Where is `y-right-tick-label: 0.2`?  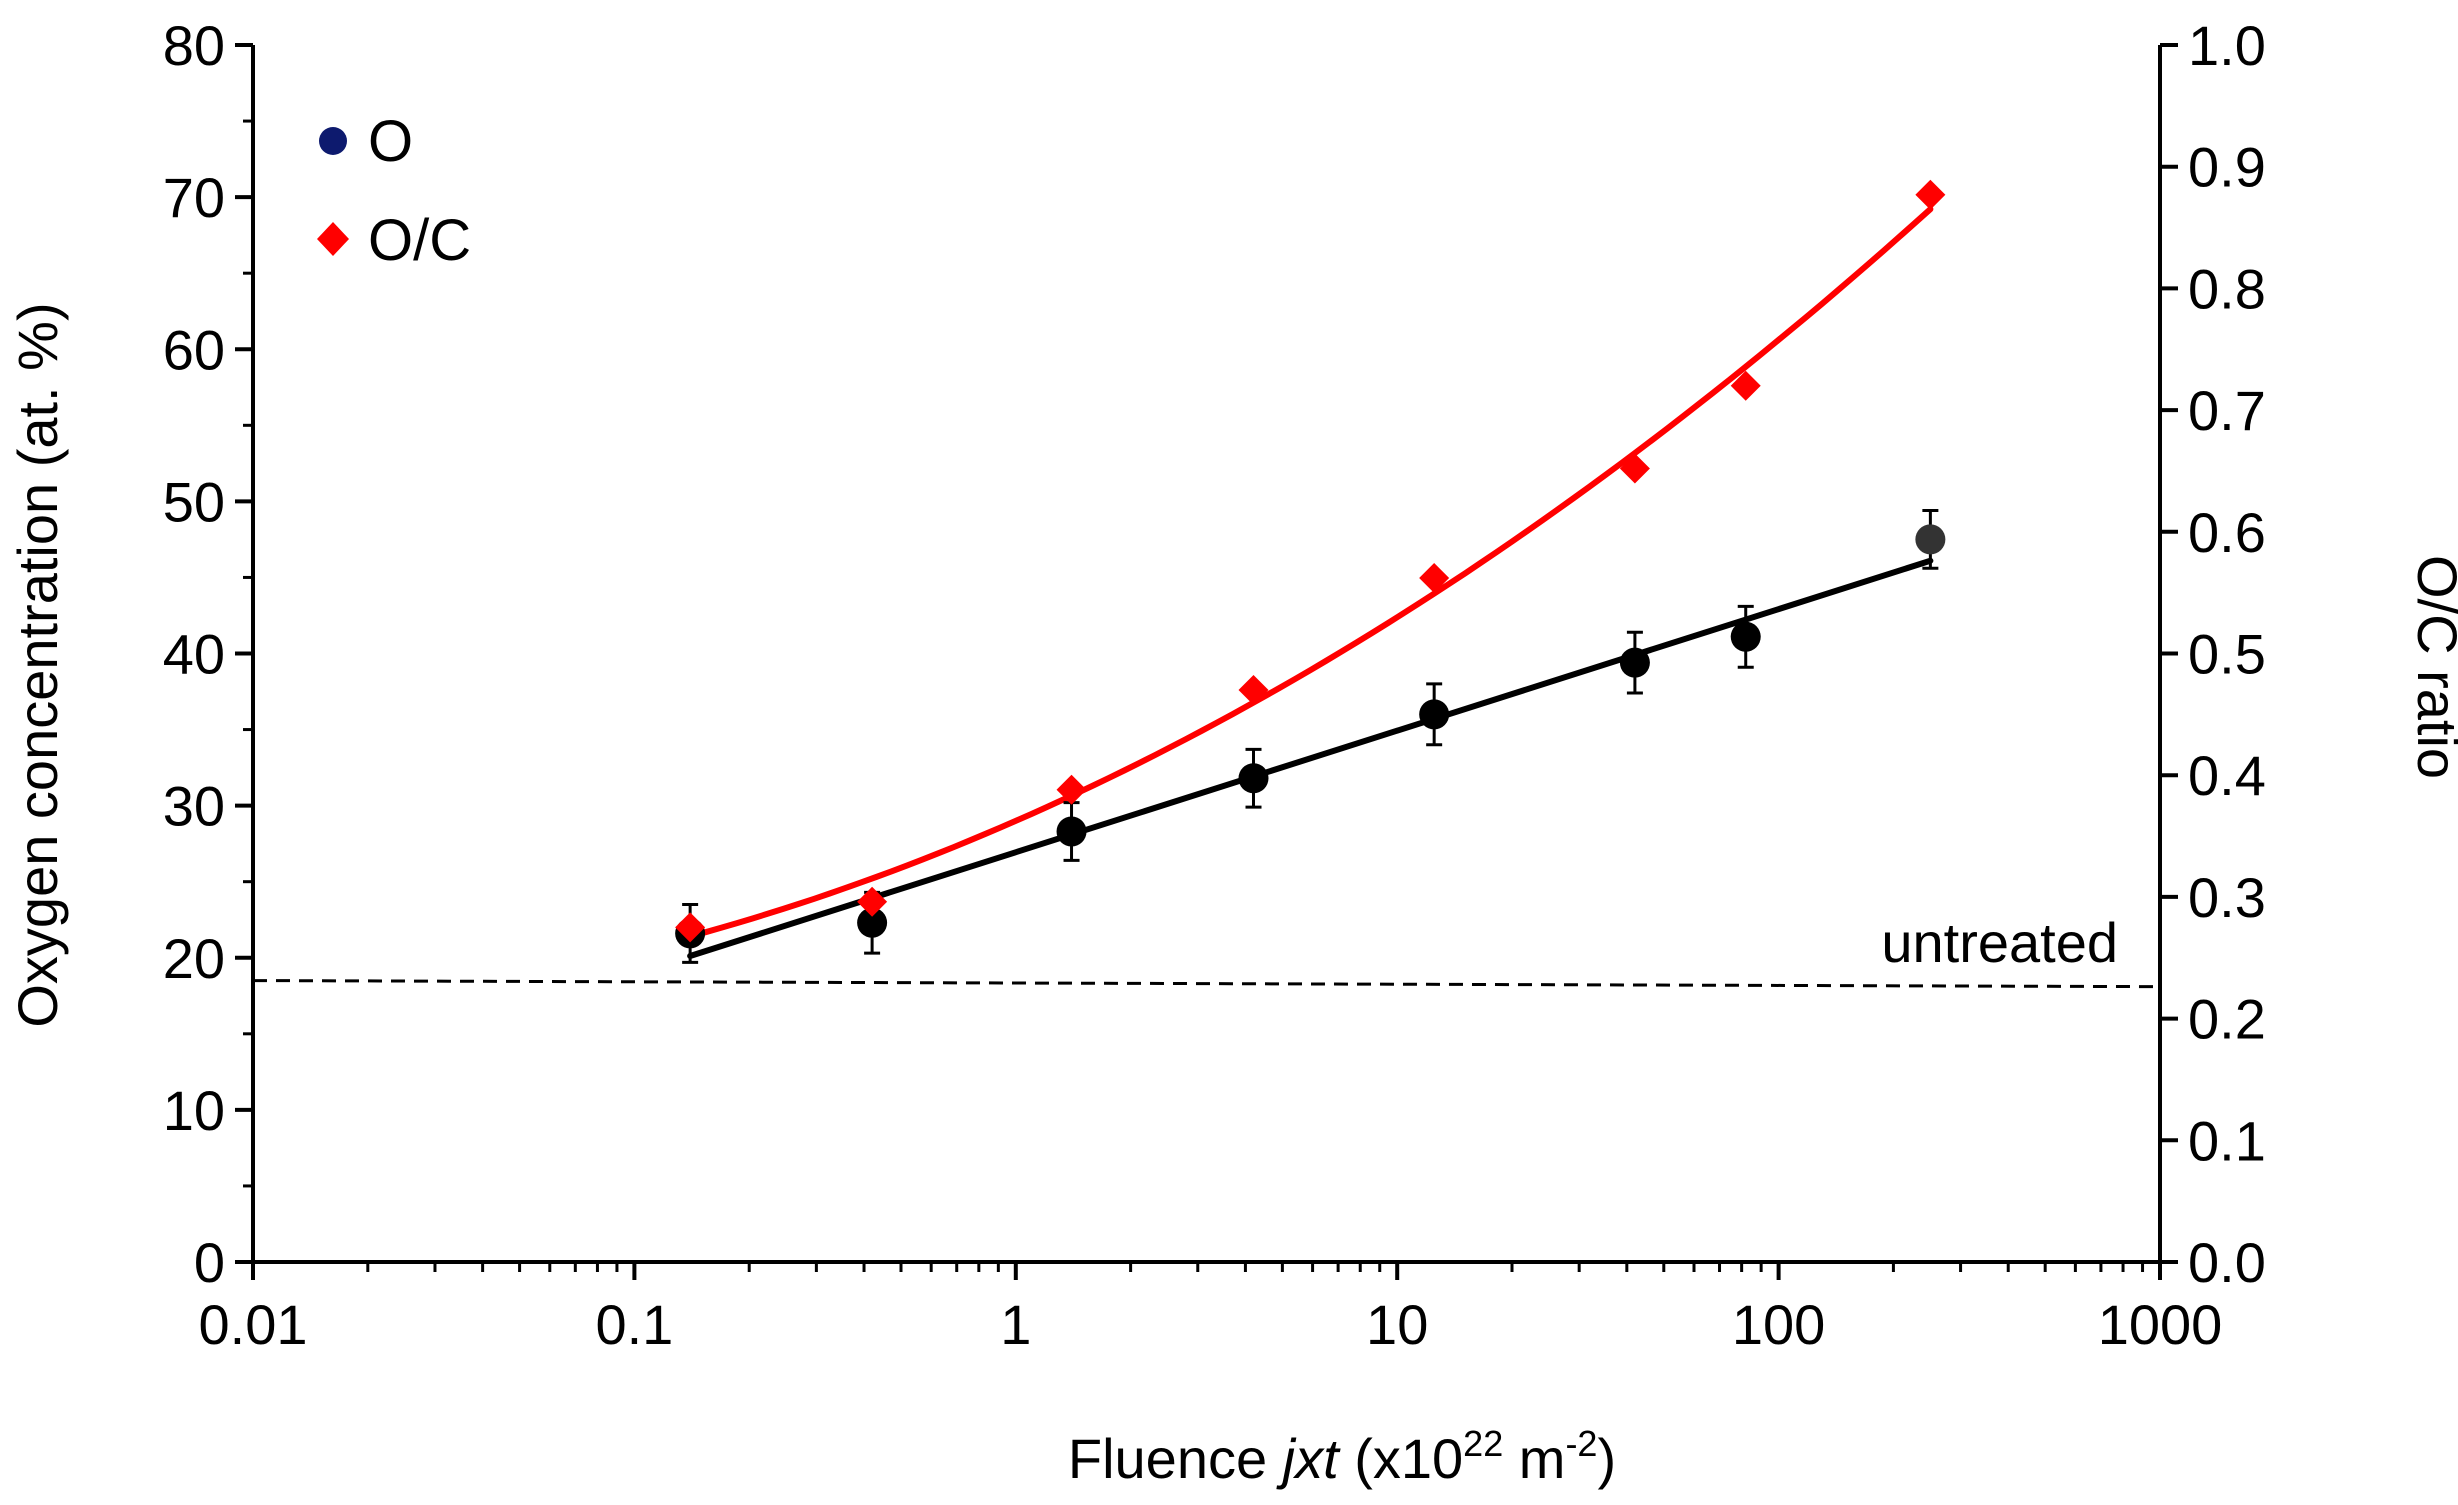
y-right-tick-label: 0.2 is located at coordinates (2227, 1019).